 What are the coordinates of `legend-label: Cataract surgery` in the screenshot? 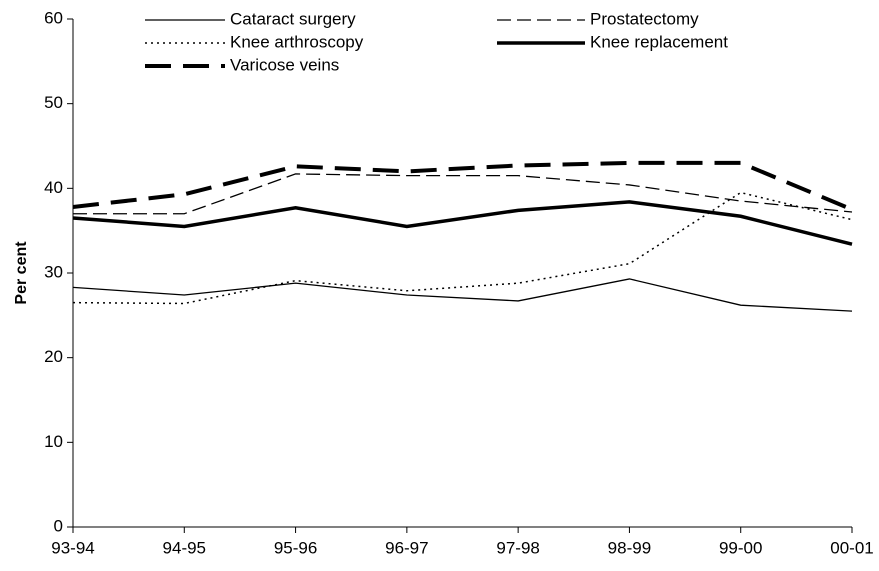 It's located at (293, 18).